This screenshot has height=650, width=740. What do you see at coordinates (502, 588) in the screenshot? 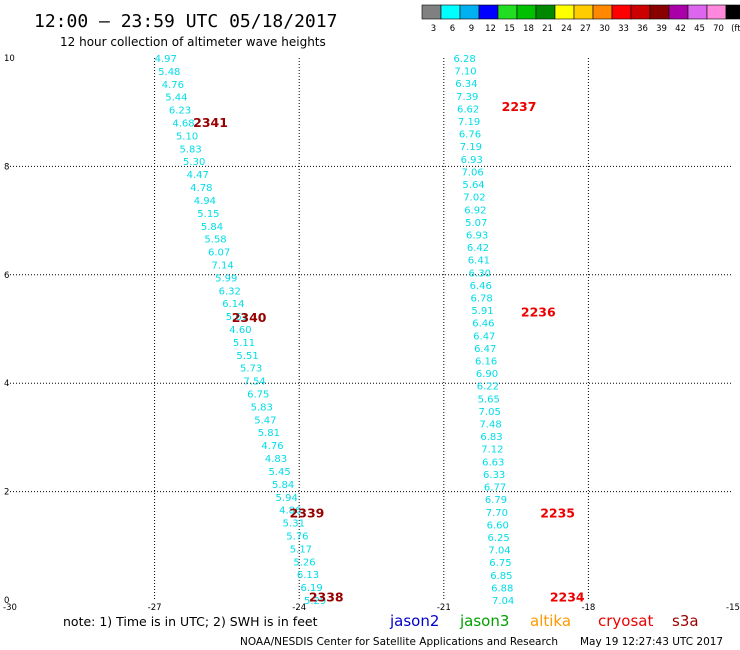
I see `wave-height-label: 6.88` at bounding box center [502, 588].